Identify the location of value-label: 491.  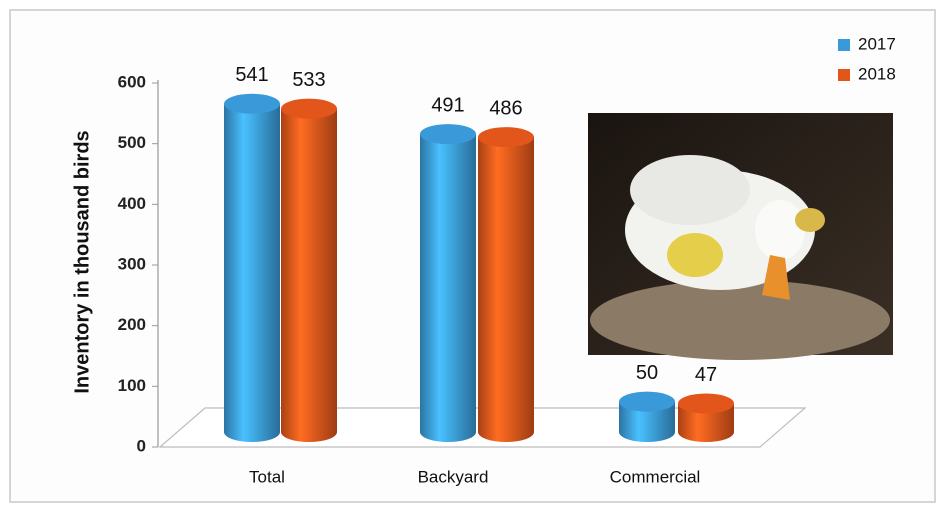
(447, 105).